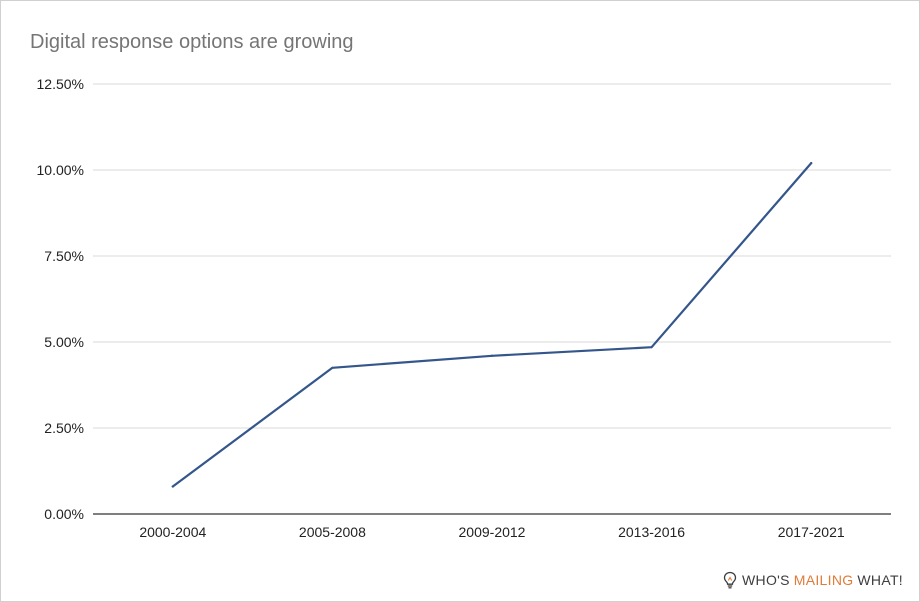 Image resolution: width=920 pixels, height=602 pixels. I want to click on x-tick-label: 2009-2012, so click(492, 532).